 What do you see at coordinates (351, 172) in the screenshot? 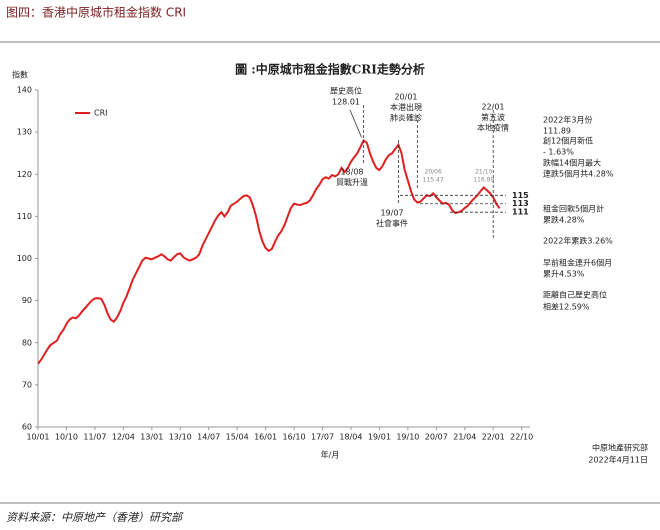
I see `event-date: 18/08` at bounding box center [351, 172].